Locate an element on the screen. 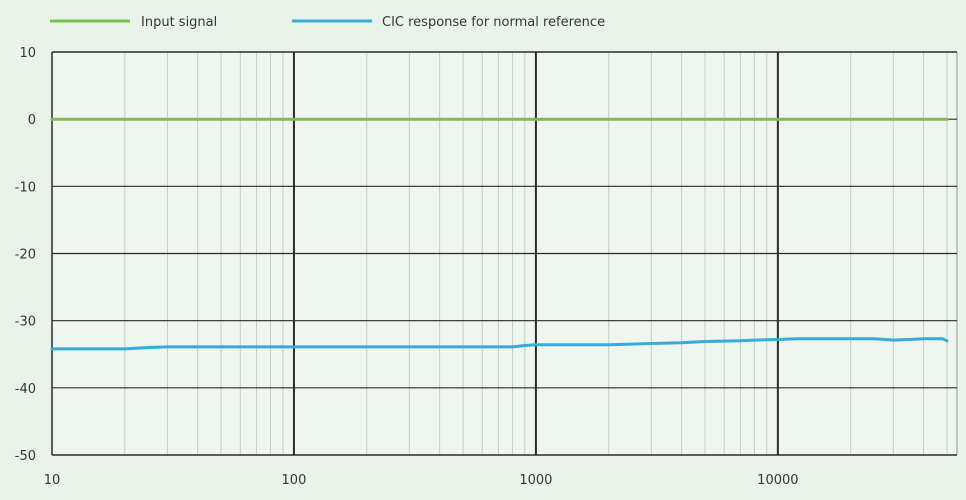  y-tick-label: 0 is located at coordinates (32, 120).